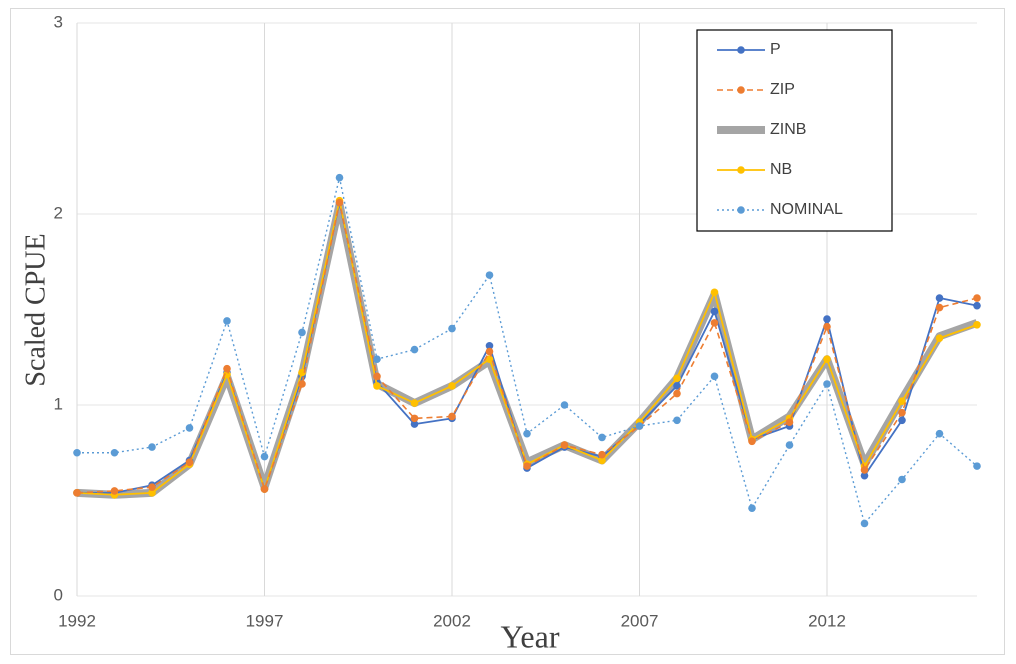 The height and width of the screenshot is (664, 1016). What do you see at coordinates (775, 49) in the screenshot?
I see `legend-label: P` at bounding box center [775, 49].